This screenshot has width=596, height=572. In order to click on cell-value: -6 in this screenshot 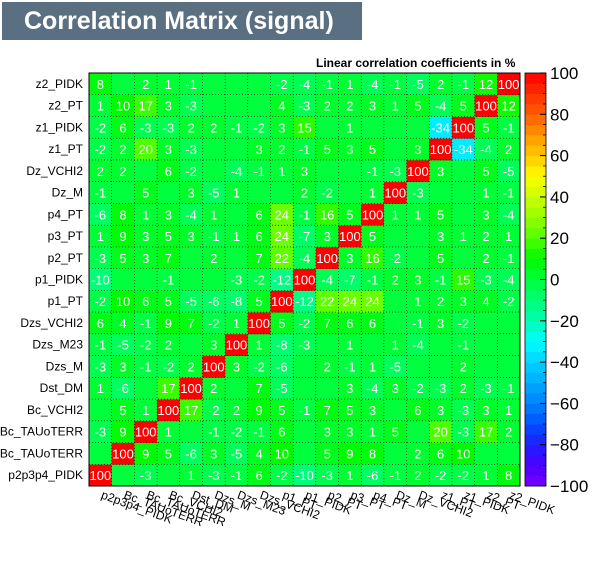, I will do `click(373, 475)`.